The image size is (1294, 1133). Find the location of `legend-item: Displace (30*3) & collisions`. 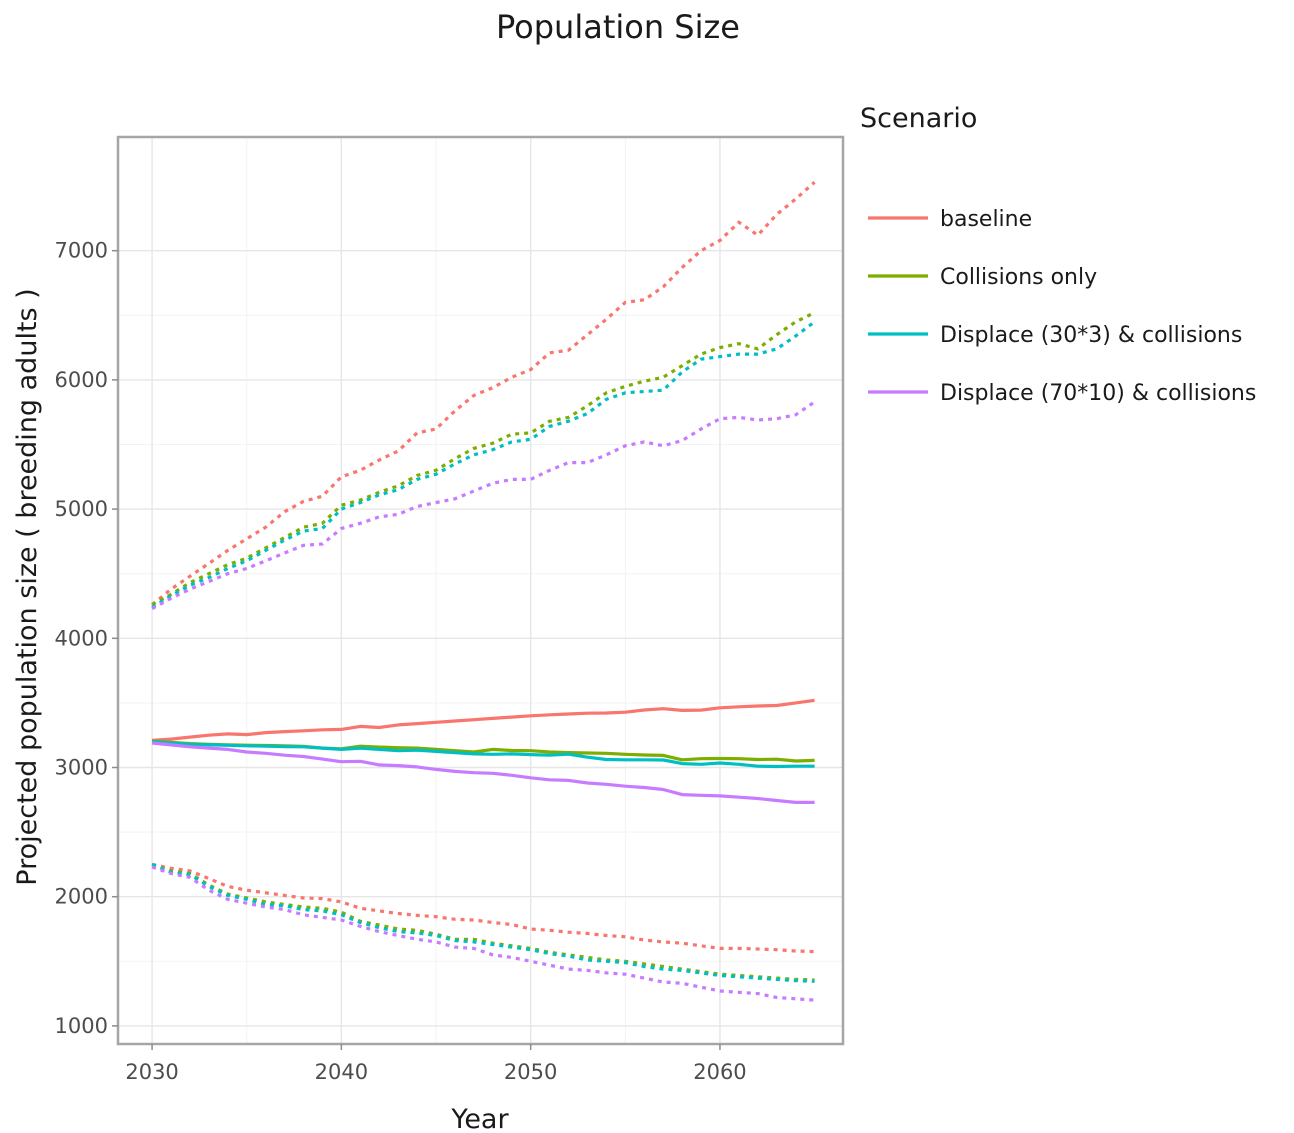

legend-item: Displace (30*3) & collisions is located at coordinates (1055, 335).